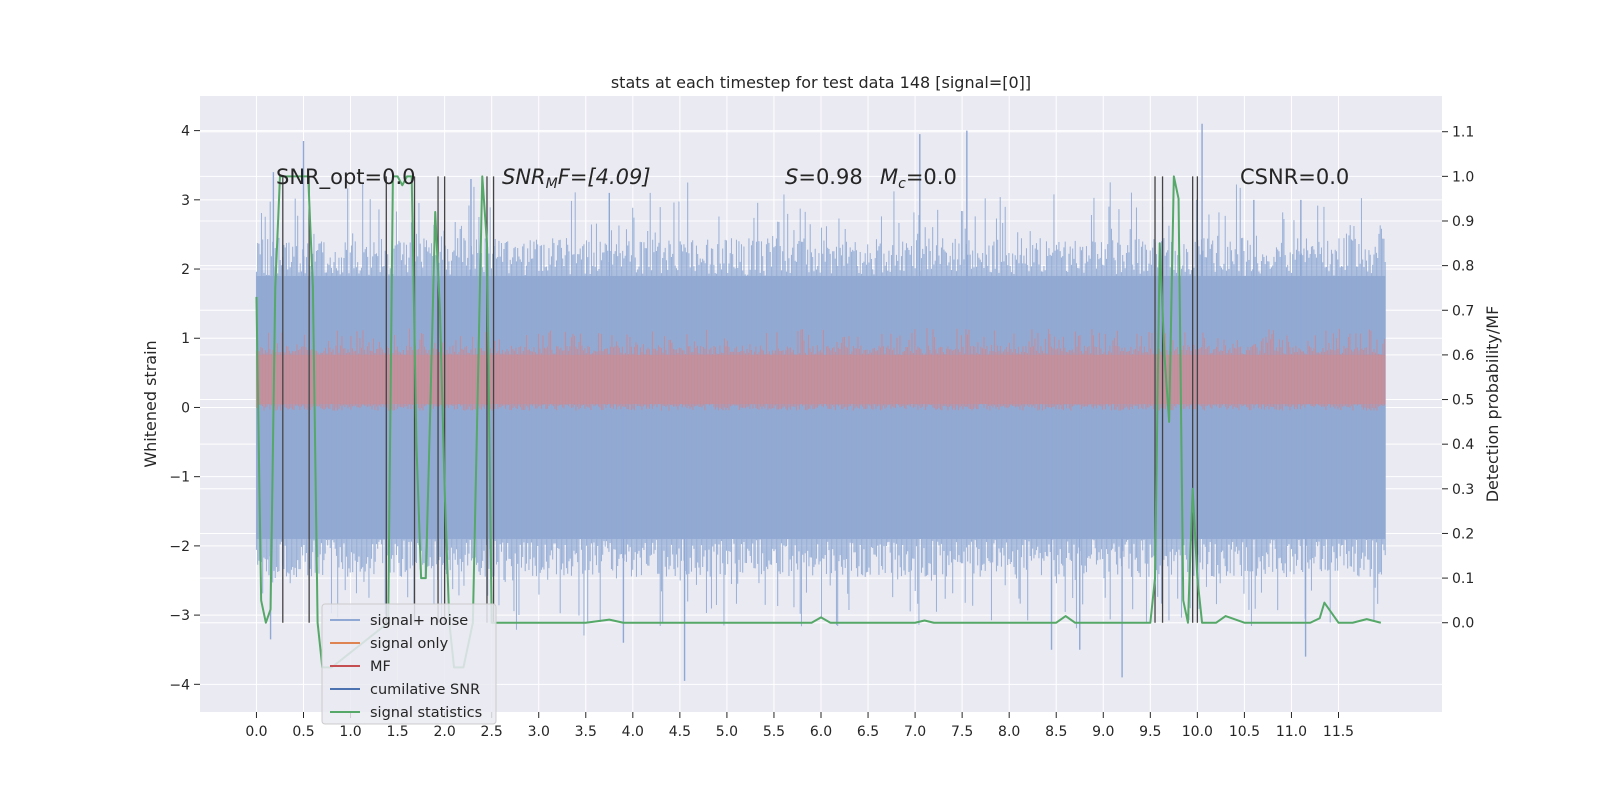 The image size is (1600, 800). Describe the element at coordinates (1458, 378) in the screenshot. I see `y-right-axis-ticks: 0.0 0.1 0.2 0.3 0.4 0.5 0.6 0.7 0.8 0.9 1.0 1.1` at that location.